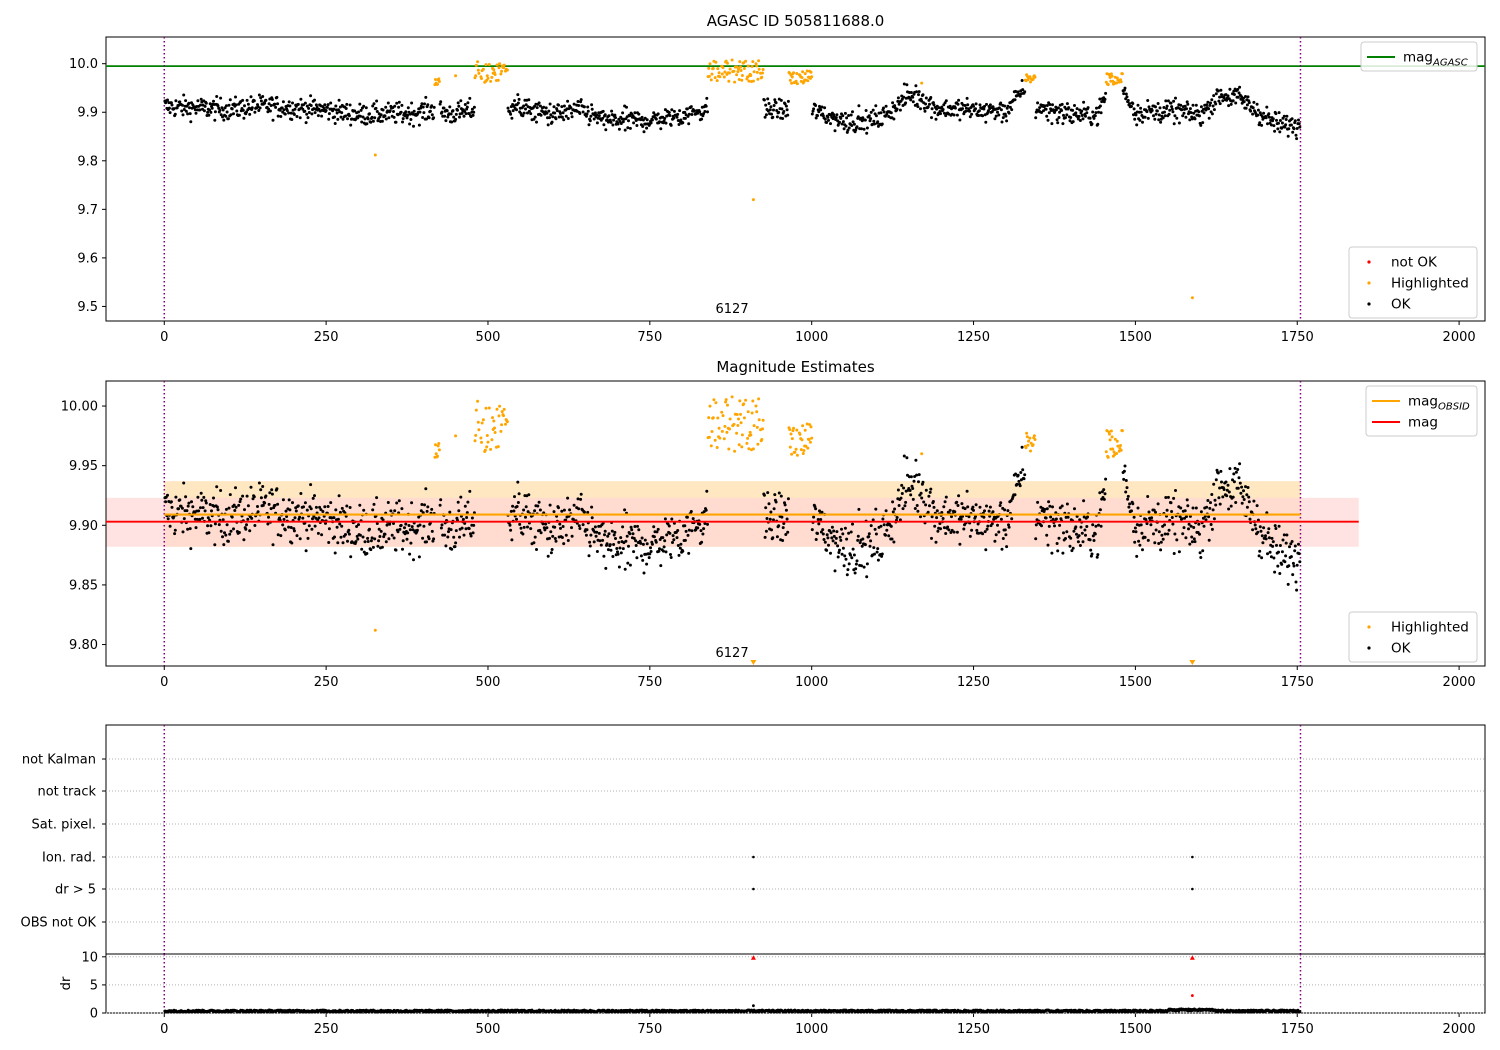  Describe the element at coordinates (1421, 411) in the screenshot. I see `panel2-top-legend-box` at that location.